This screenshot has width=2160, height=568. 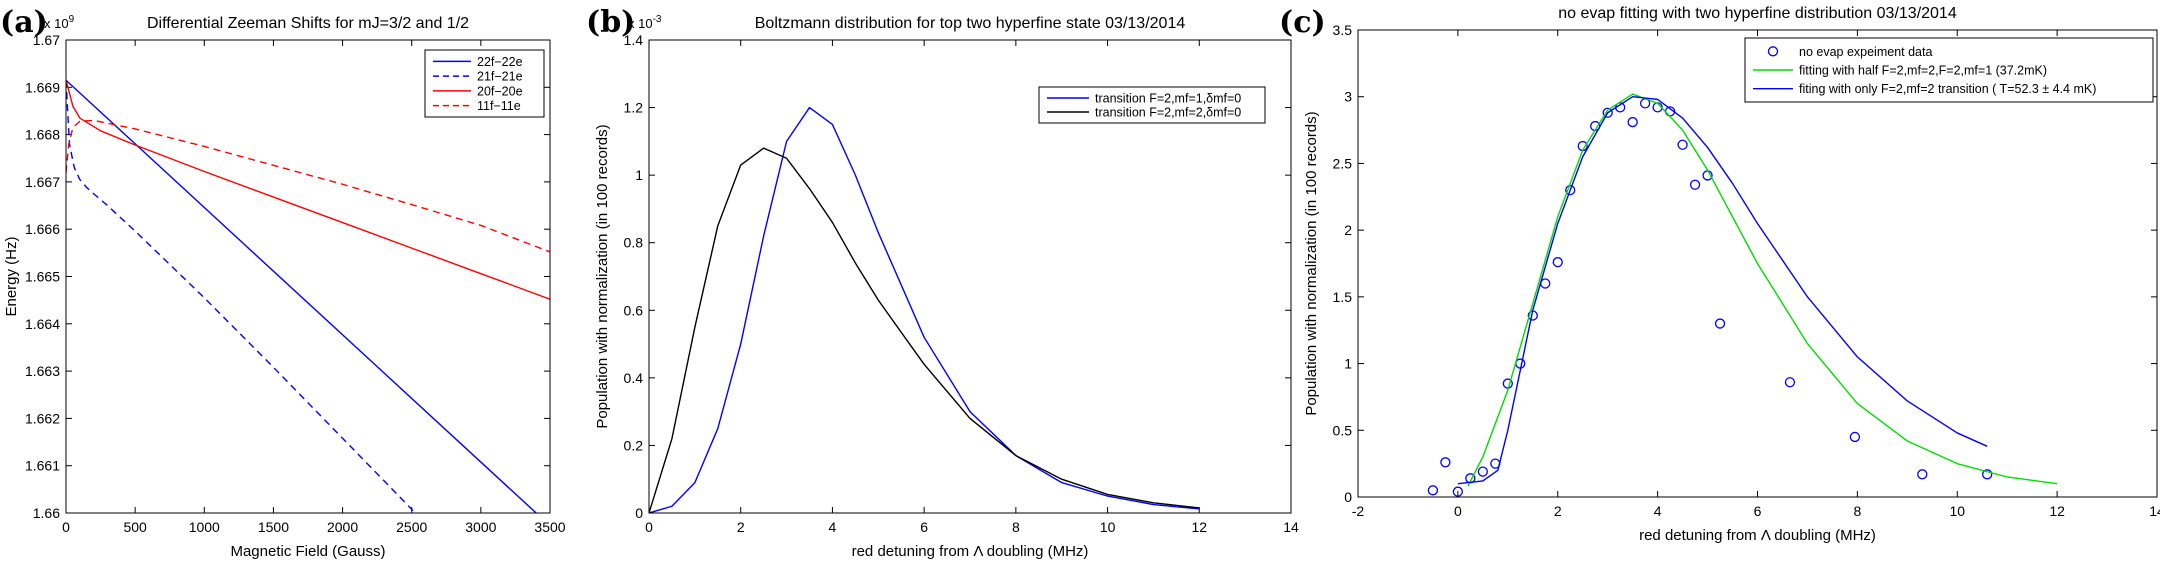 What do you see at coordinates (42, 371) in the screenshot?
I see `y-tick-label: 1.663` at bounding box center [42, 371].